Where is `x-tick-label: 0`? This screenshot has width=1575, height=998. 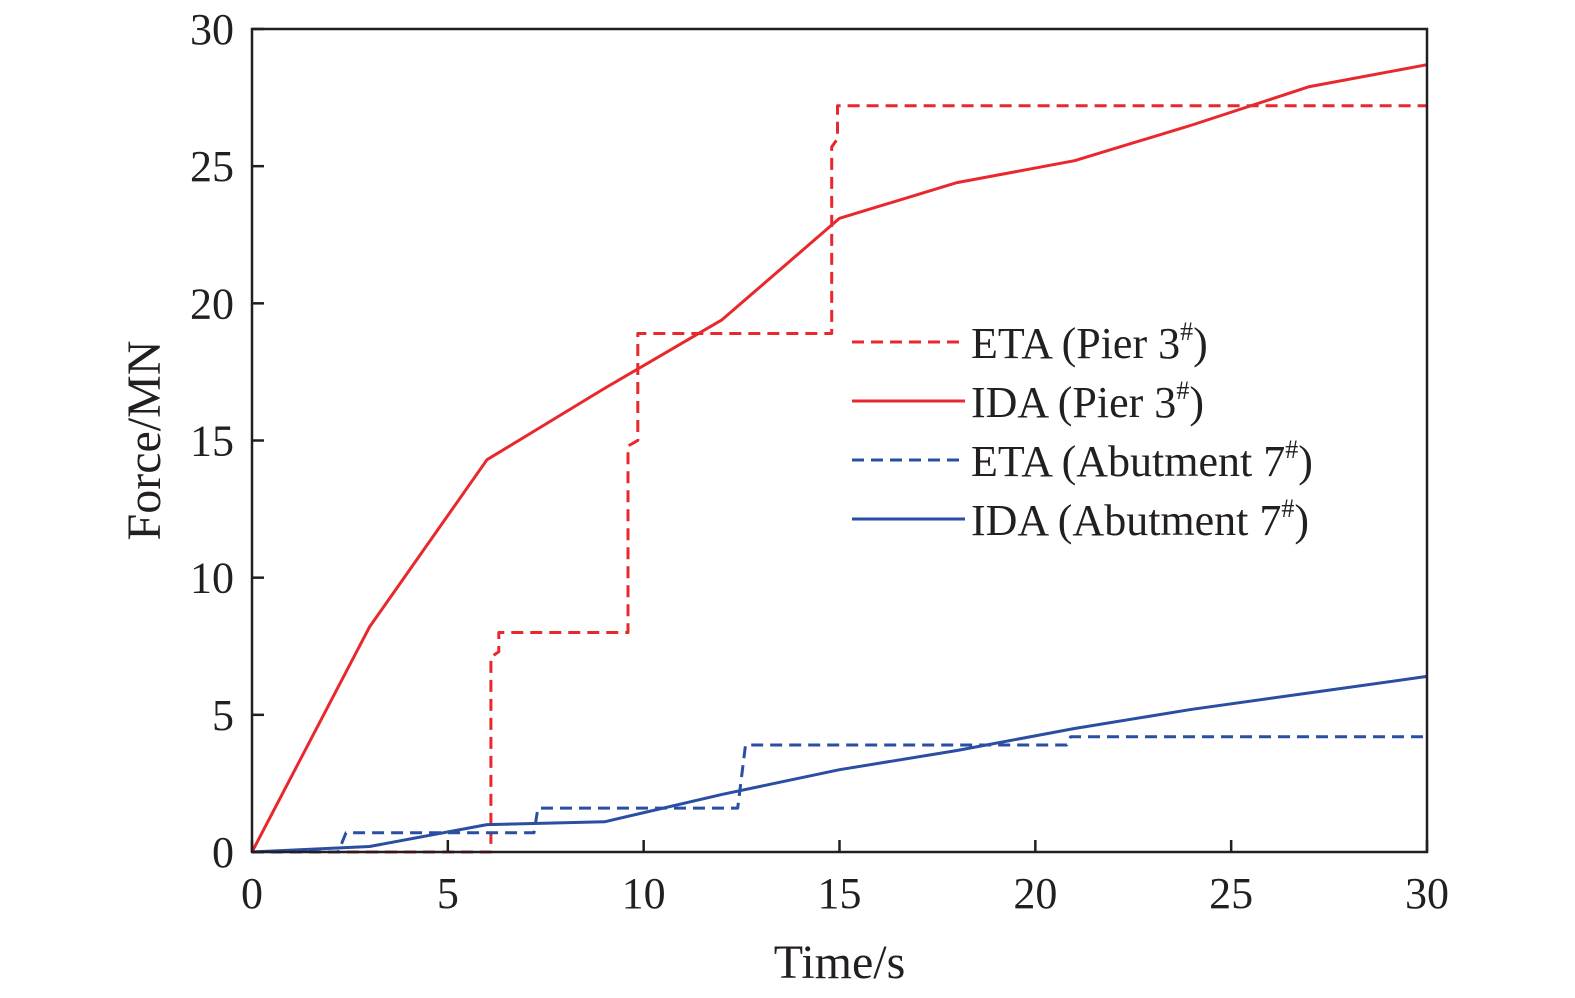
x-tick-label: 0 is located at coordinates (252, 893).